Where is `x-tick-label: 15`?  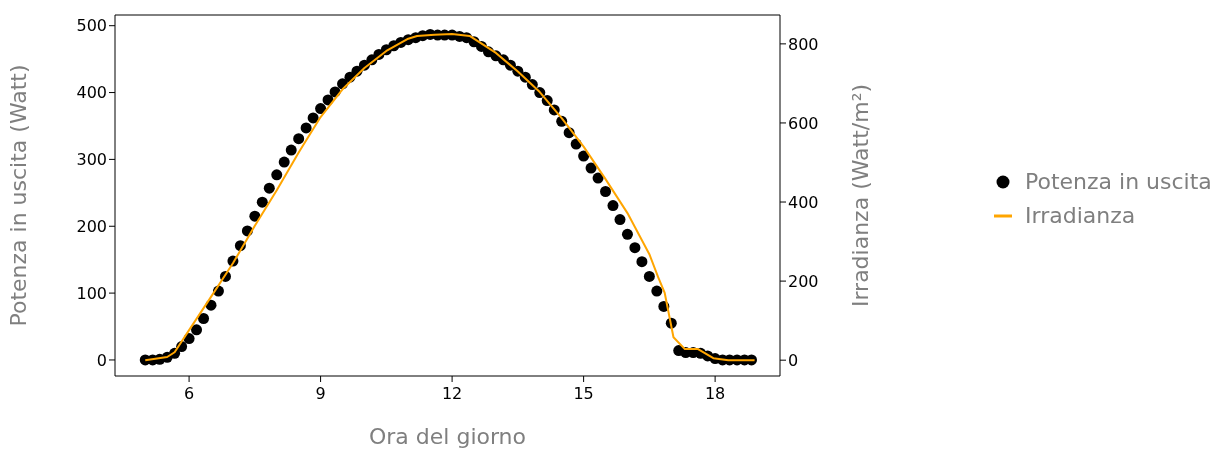
x-tick-label: 15 is located at coordinates (583, 394).